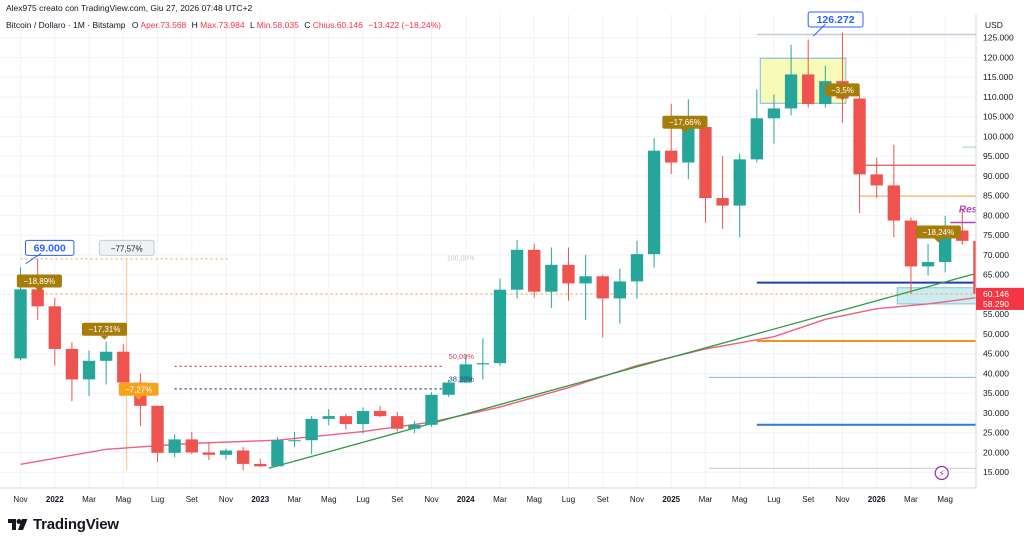  What do you see at coordinates (994, 25) in the screenshot?
I see `currency-label: USD` at bounding box center [994, 25].